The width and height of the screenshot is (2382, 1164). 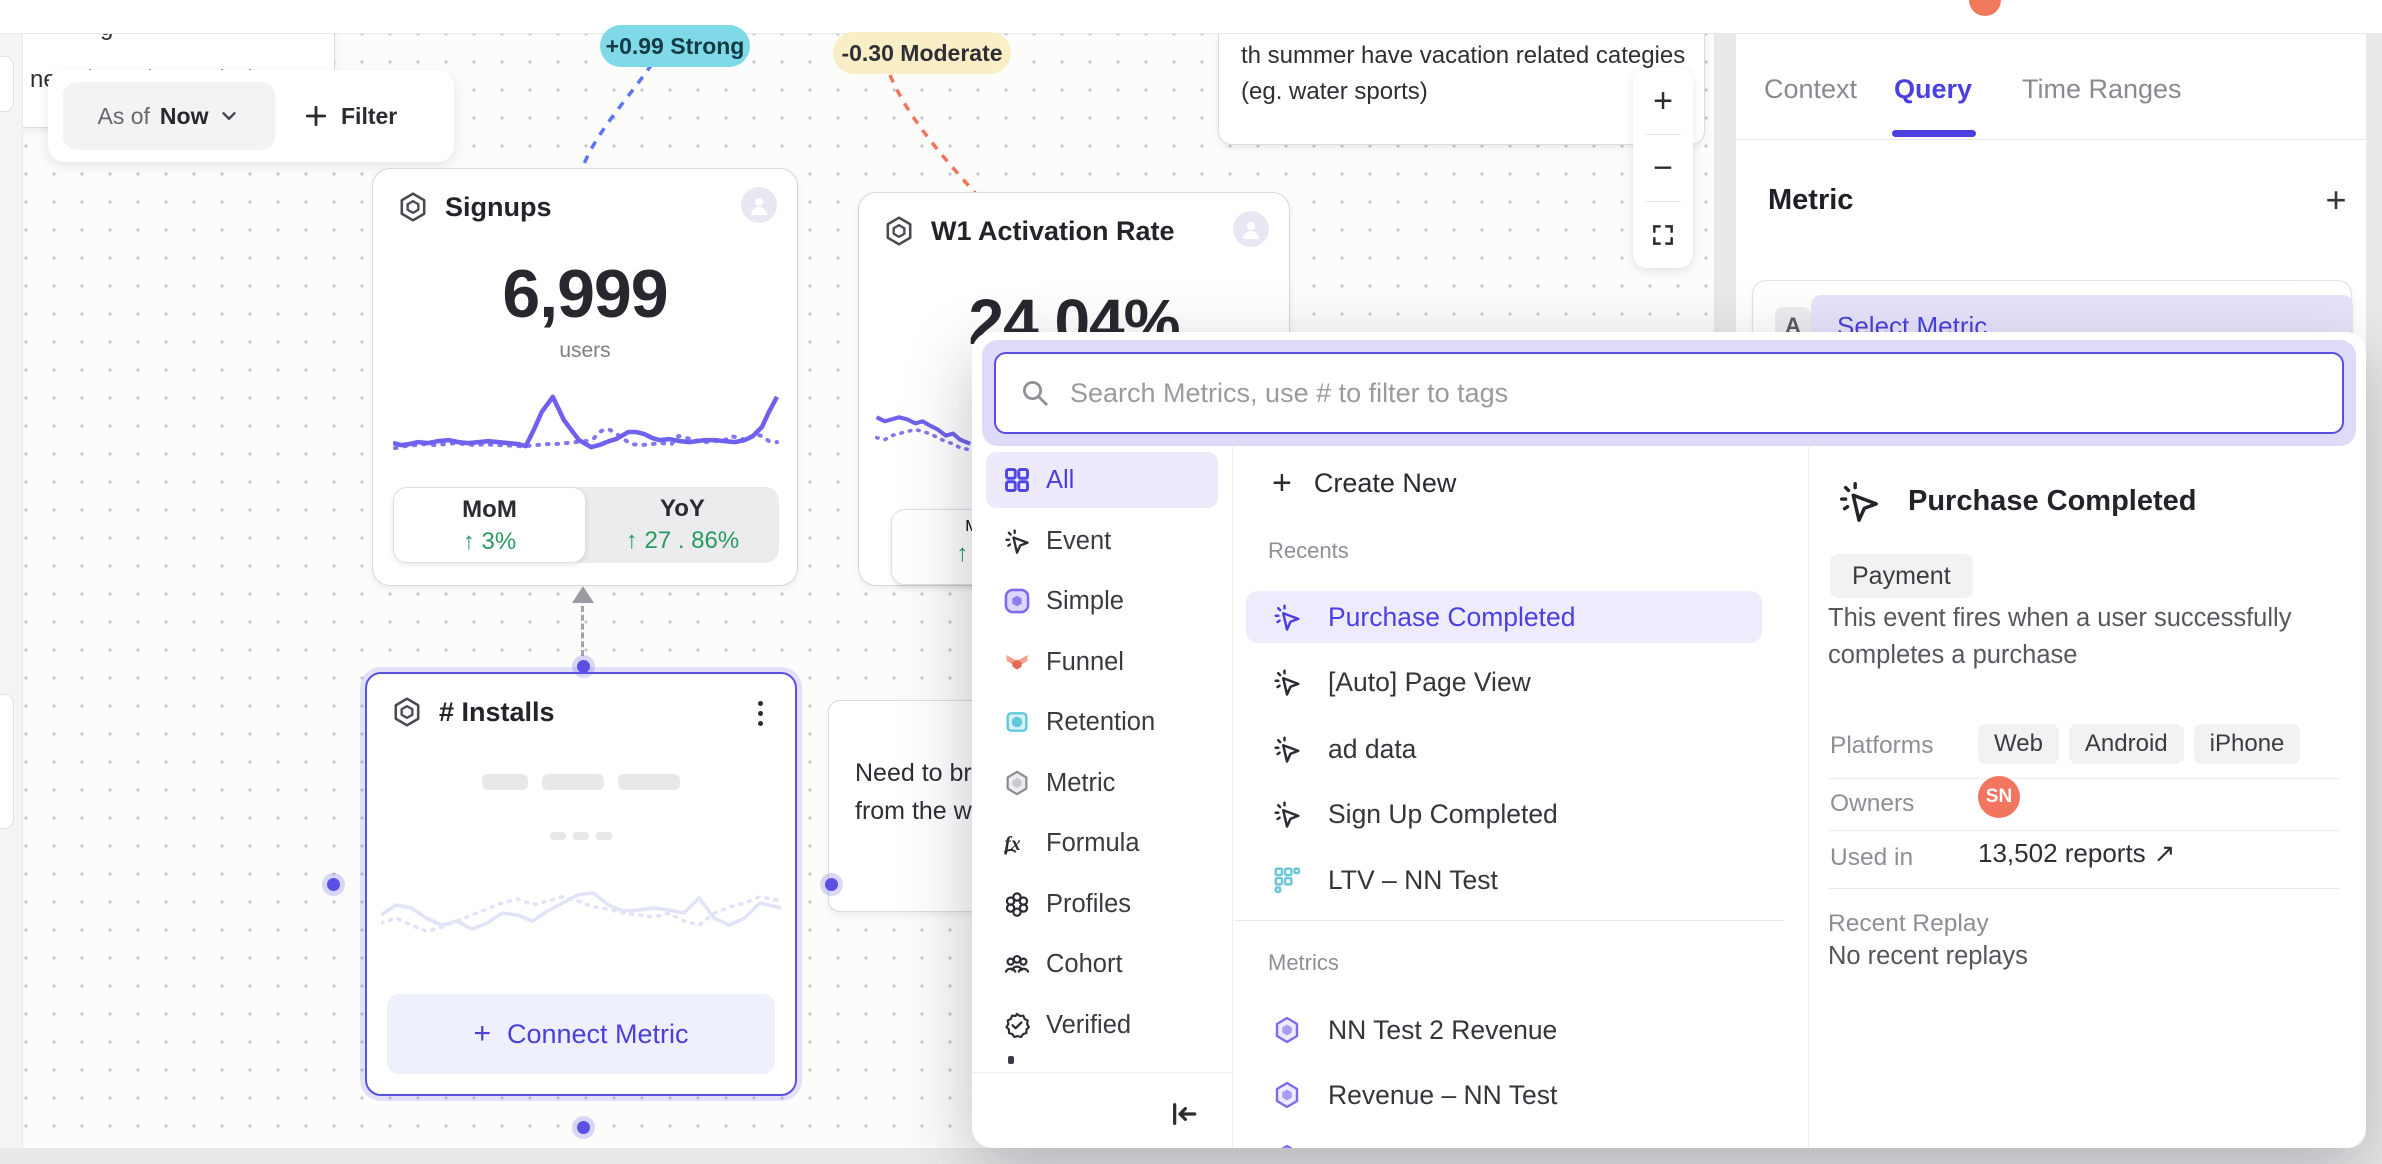 I want to click on category-cohort: Cohort, so click(x=1102, y=964).